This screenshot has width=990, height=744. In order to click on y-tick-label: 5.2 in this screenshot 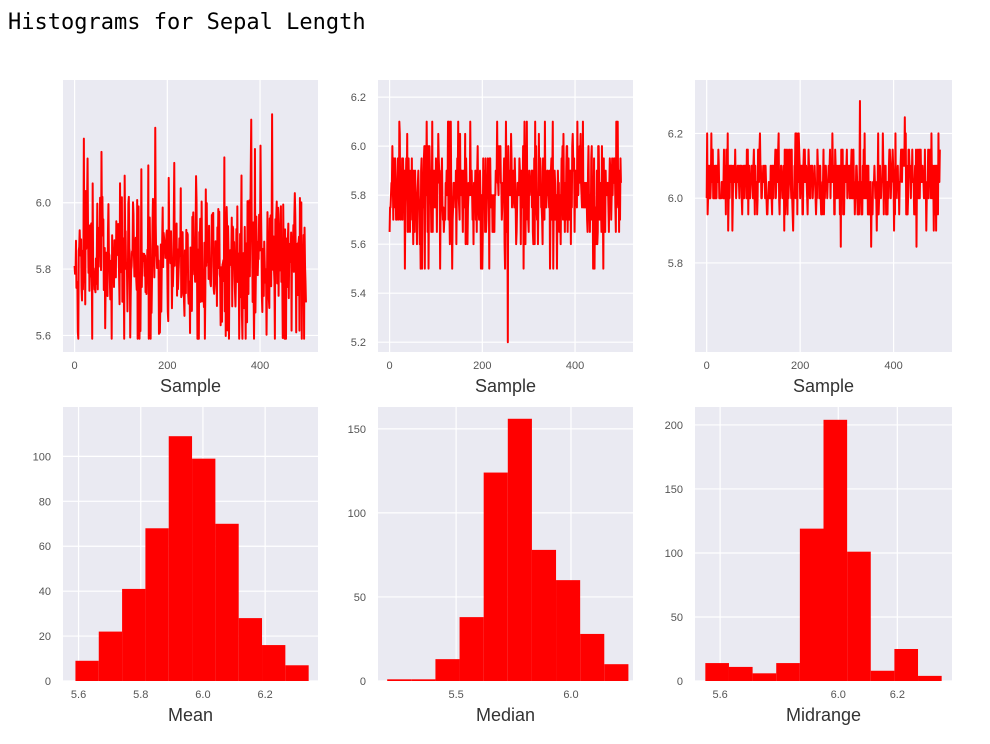, I will do `click(358, 343)`.